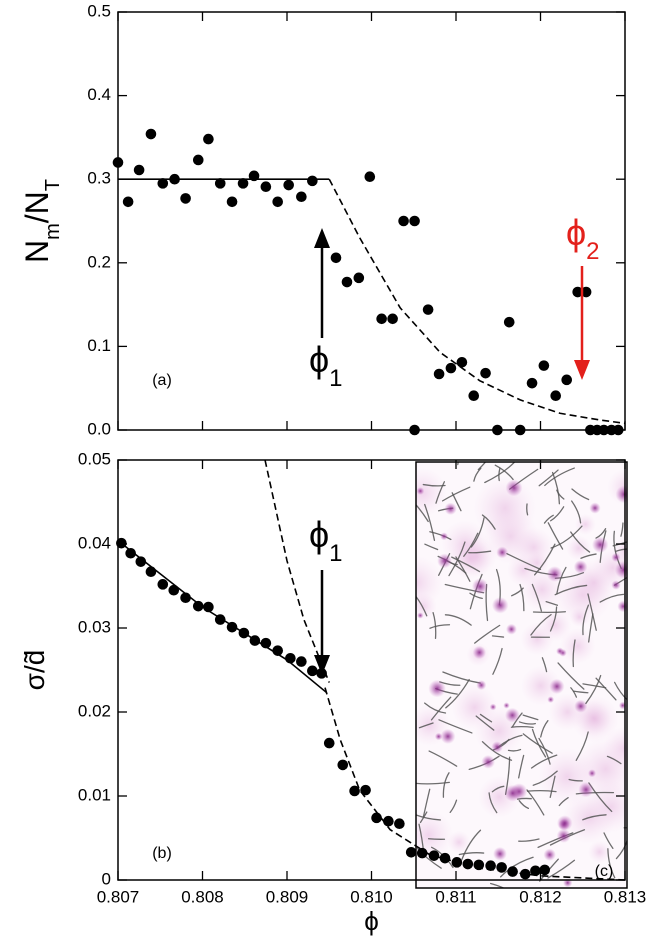 The width and height of the screenshot is (655, 945). Describe the element at coordinates (540, 896) in the screenshot. I see `x-tick-label: 0.812` at that location.